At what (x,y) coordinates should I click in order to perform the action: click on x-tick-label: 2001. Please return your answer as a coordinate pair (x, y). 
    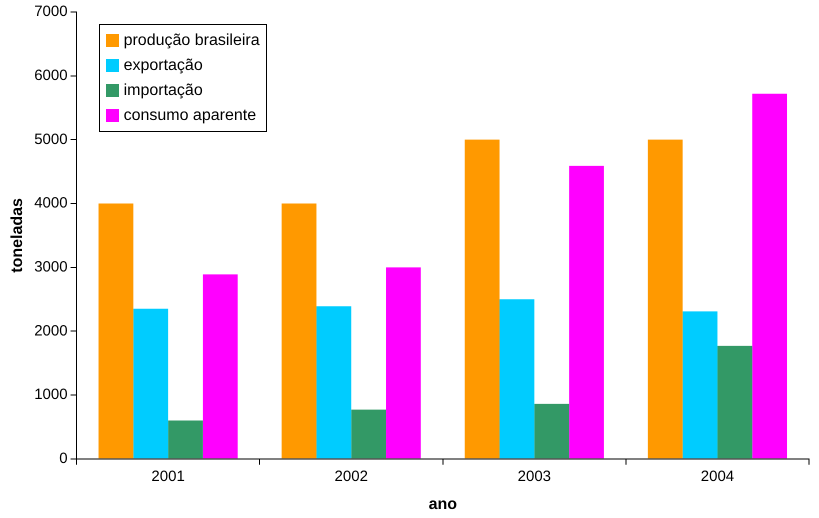
    Looking at the image, I should click on (168, 476).